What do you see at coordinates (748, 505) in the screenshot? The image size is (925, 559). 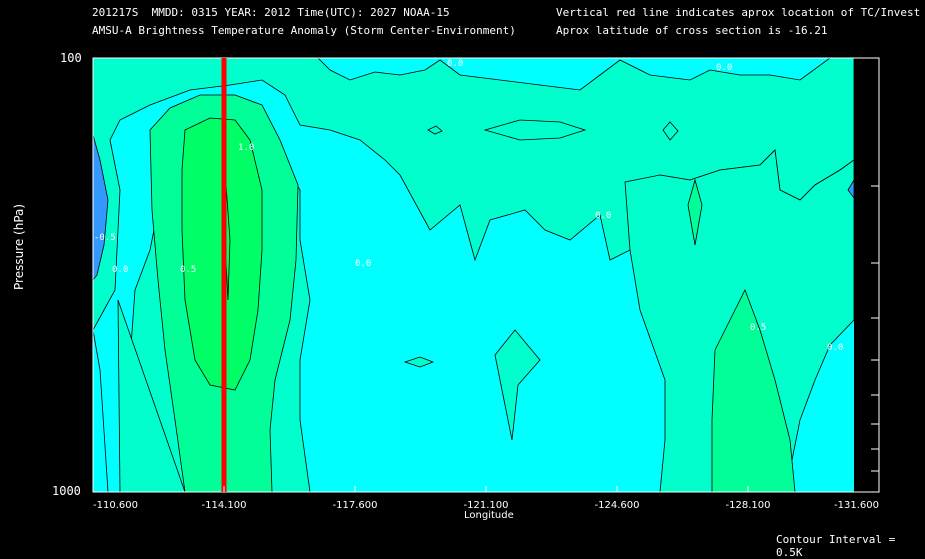 I see `x-tick-label: -128.100` at bounding box center [748, 505].